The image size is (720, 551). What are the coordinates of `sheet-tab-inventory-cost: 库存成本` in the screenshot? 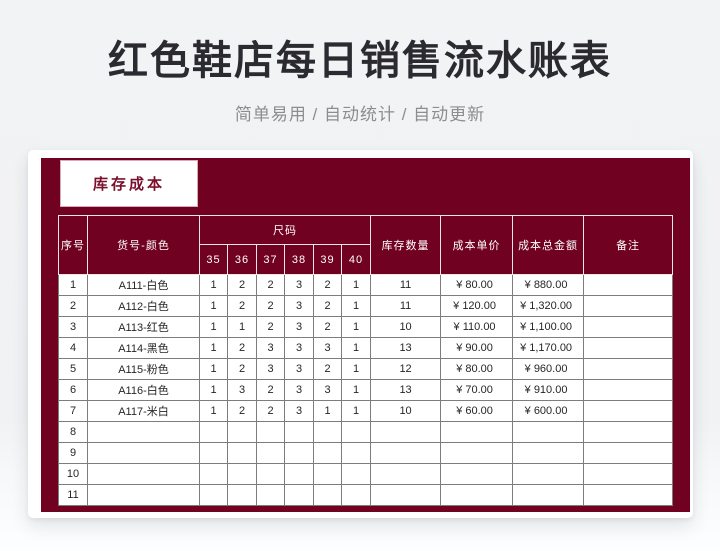 It's located at (129, 183).